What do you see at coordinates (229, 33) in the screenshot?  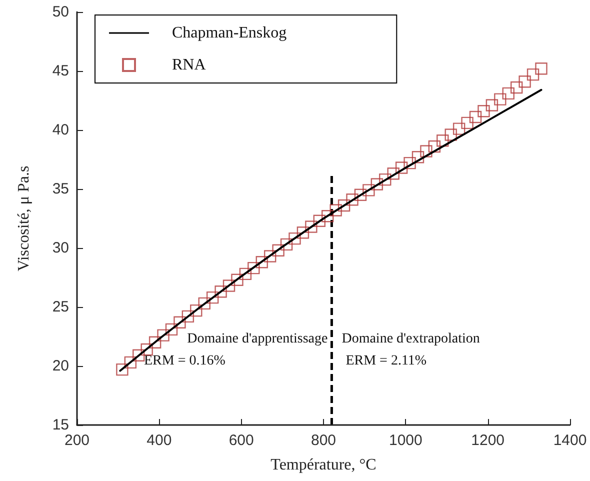 I see `legend-label: Chapman-Enskog` at bounding box center [229, 33].